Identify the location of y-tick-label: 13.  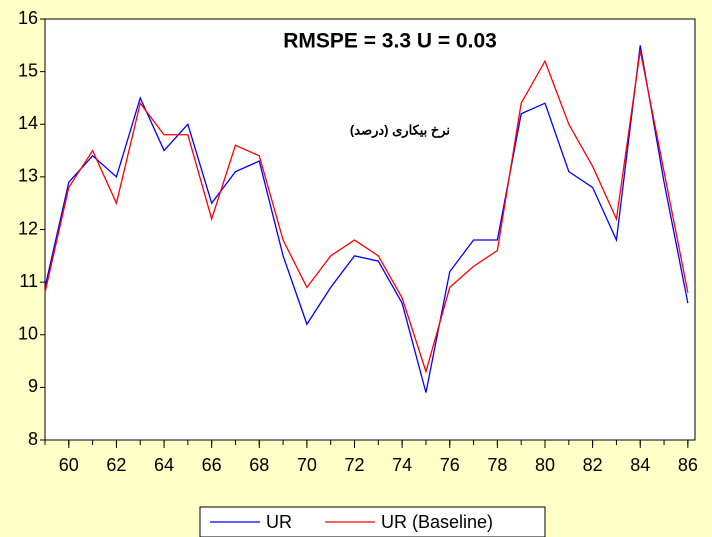
(28, 176).